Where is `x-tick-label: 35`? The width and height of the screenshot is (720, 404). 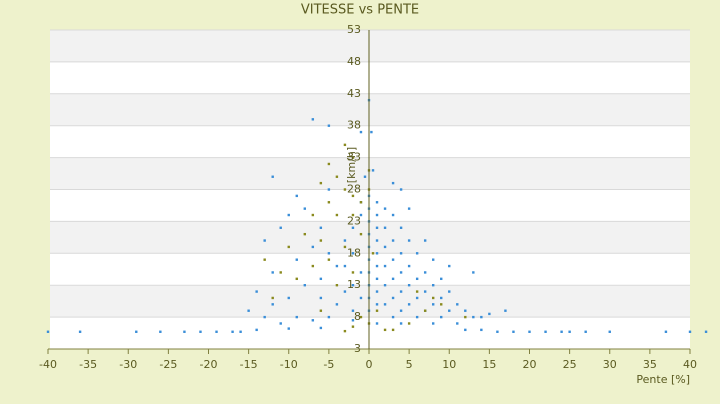 x-tick-label: 35 is located at coordinates (650, 364).